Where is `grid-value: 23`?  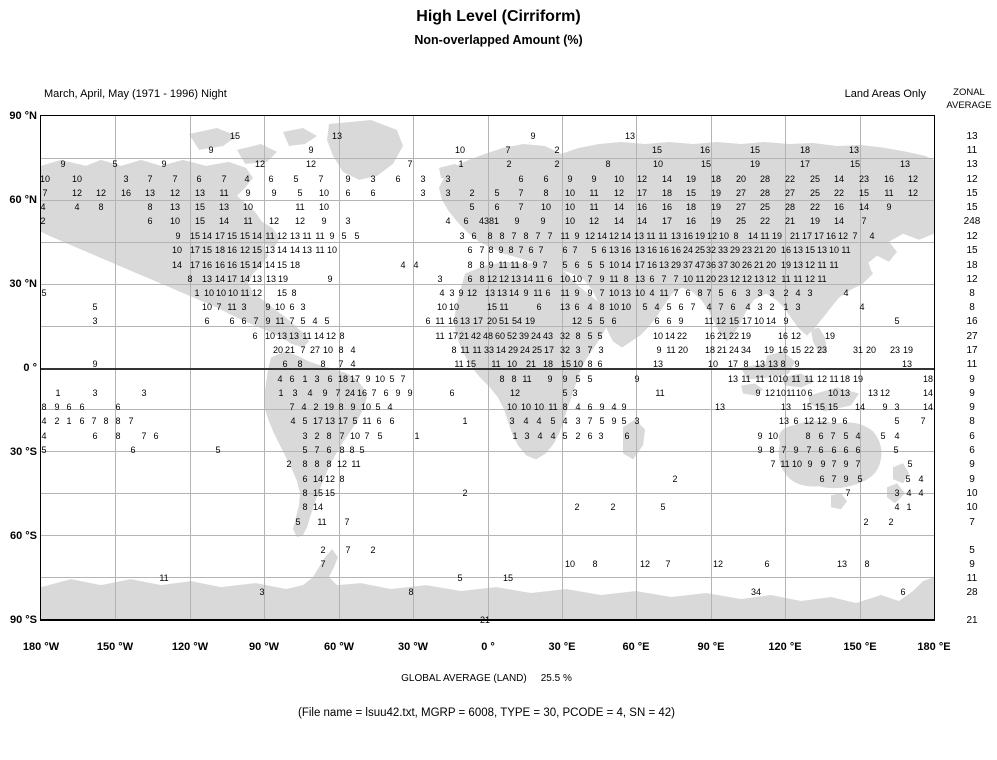 grid-value: 23 is located at coordinates (864, 179).